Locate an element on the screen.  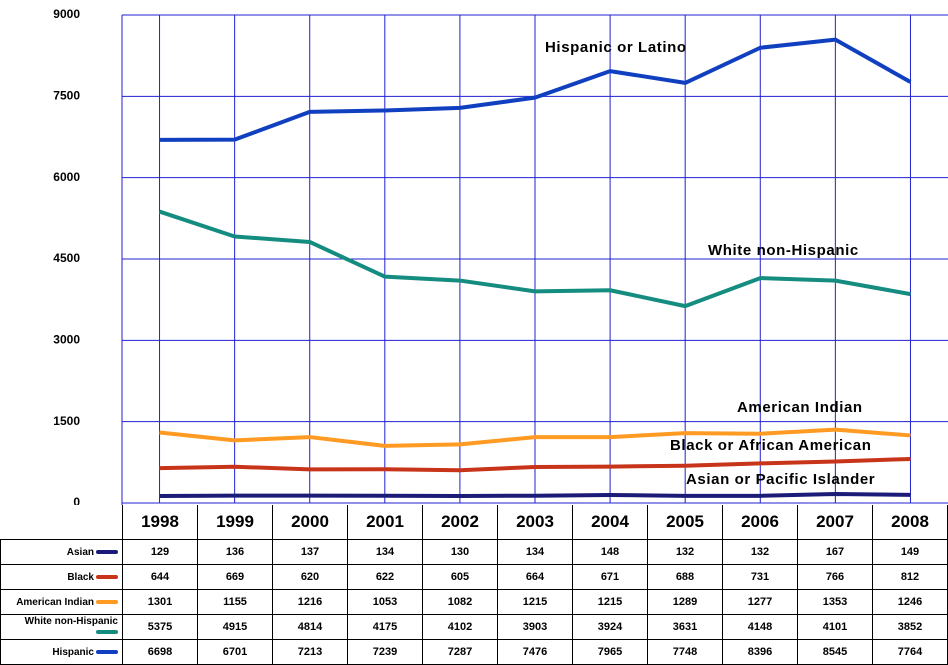
line-label: Hispanic or Latino is located at coordinates (616, 47).